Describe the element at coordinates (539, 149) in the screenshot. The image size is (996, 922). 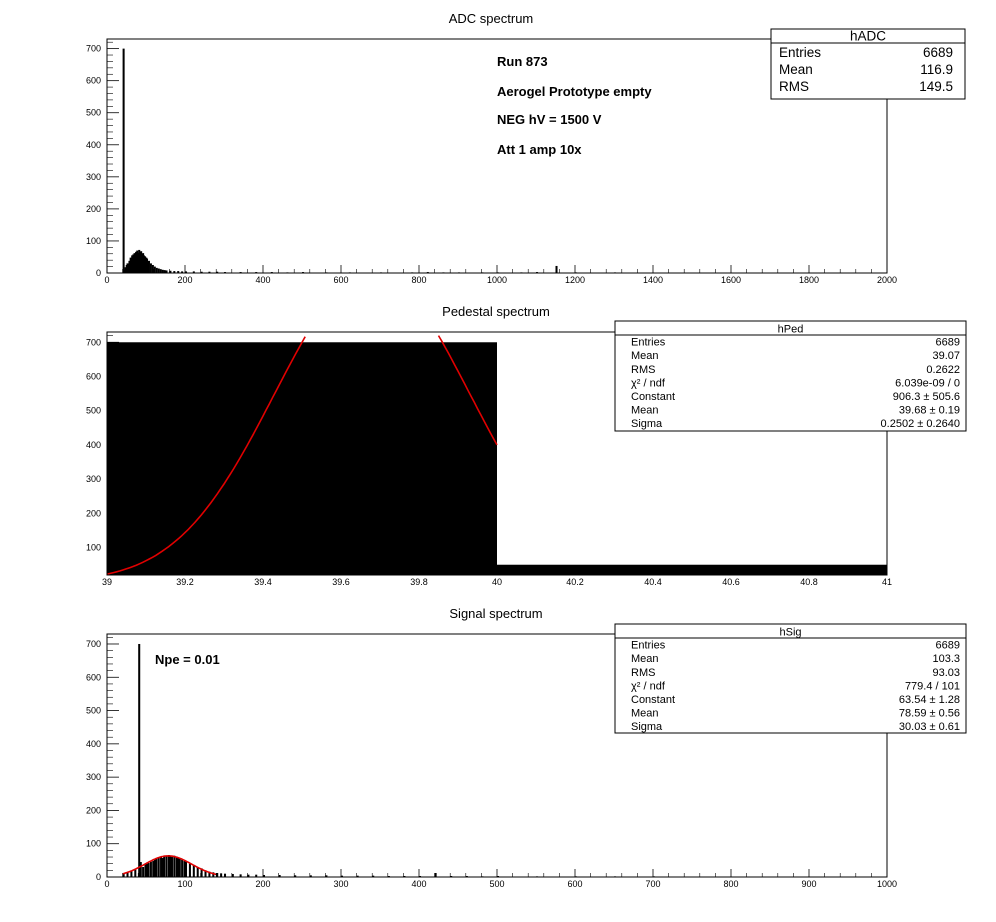
I see `annotation-text: Att 1 amp 10x` at that location.